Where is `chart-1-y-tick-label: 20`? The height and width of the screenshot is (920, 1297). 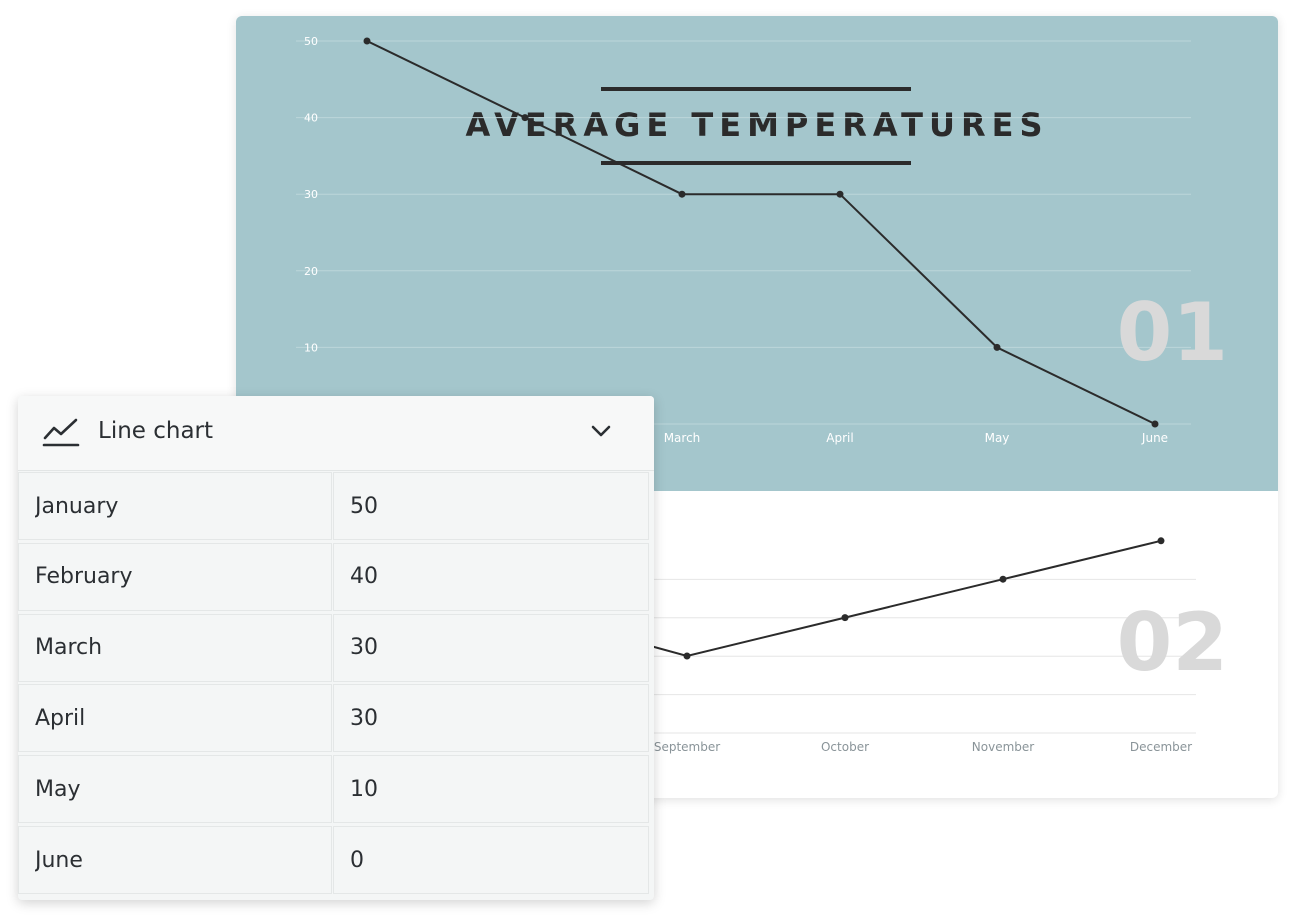
chart-1-y-tick-label: 20 is located at coordinates (311, 271).